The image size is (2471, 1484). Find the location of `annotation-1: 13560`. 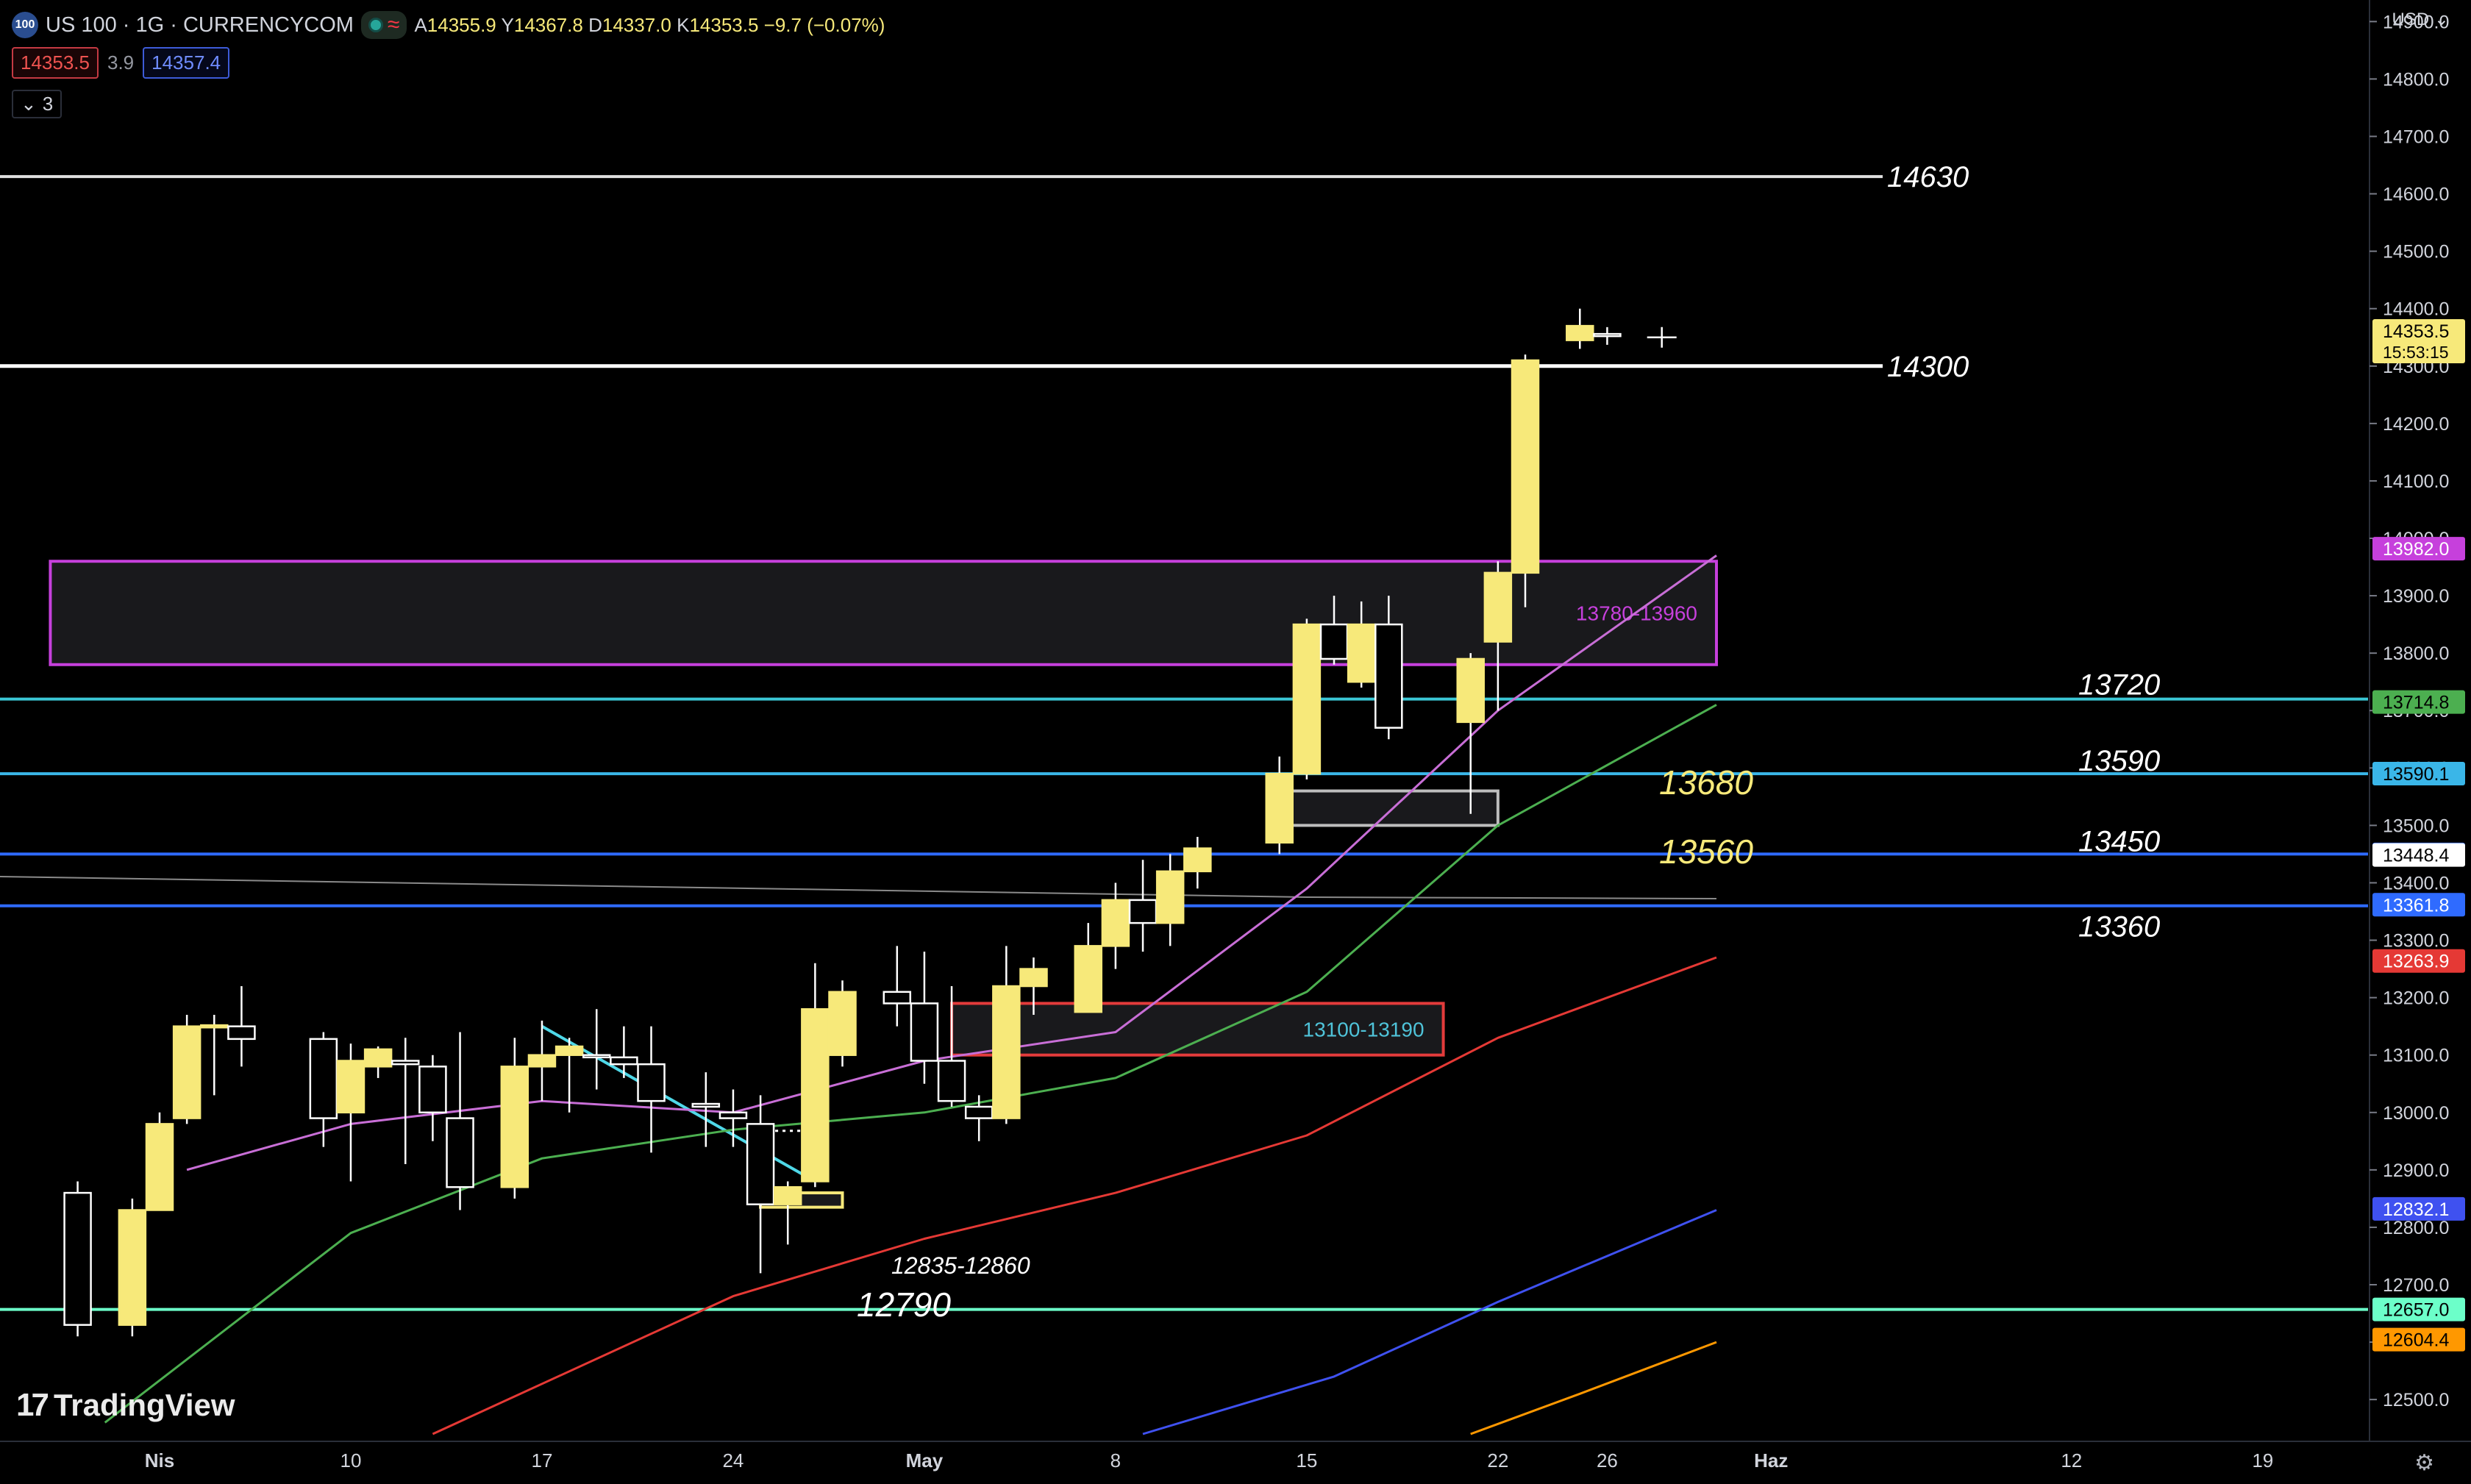

annotation-1: 13560 is located at coordinates (1706, 851).